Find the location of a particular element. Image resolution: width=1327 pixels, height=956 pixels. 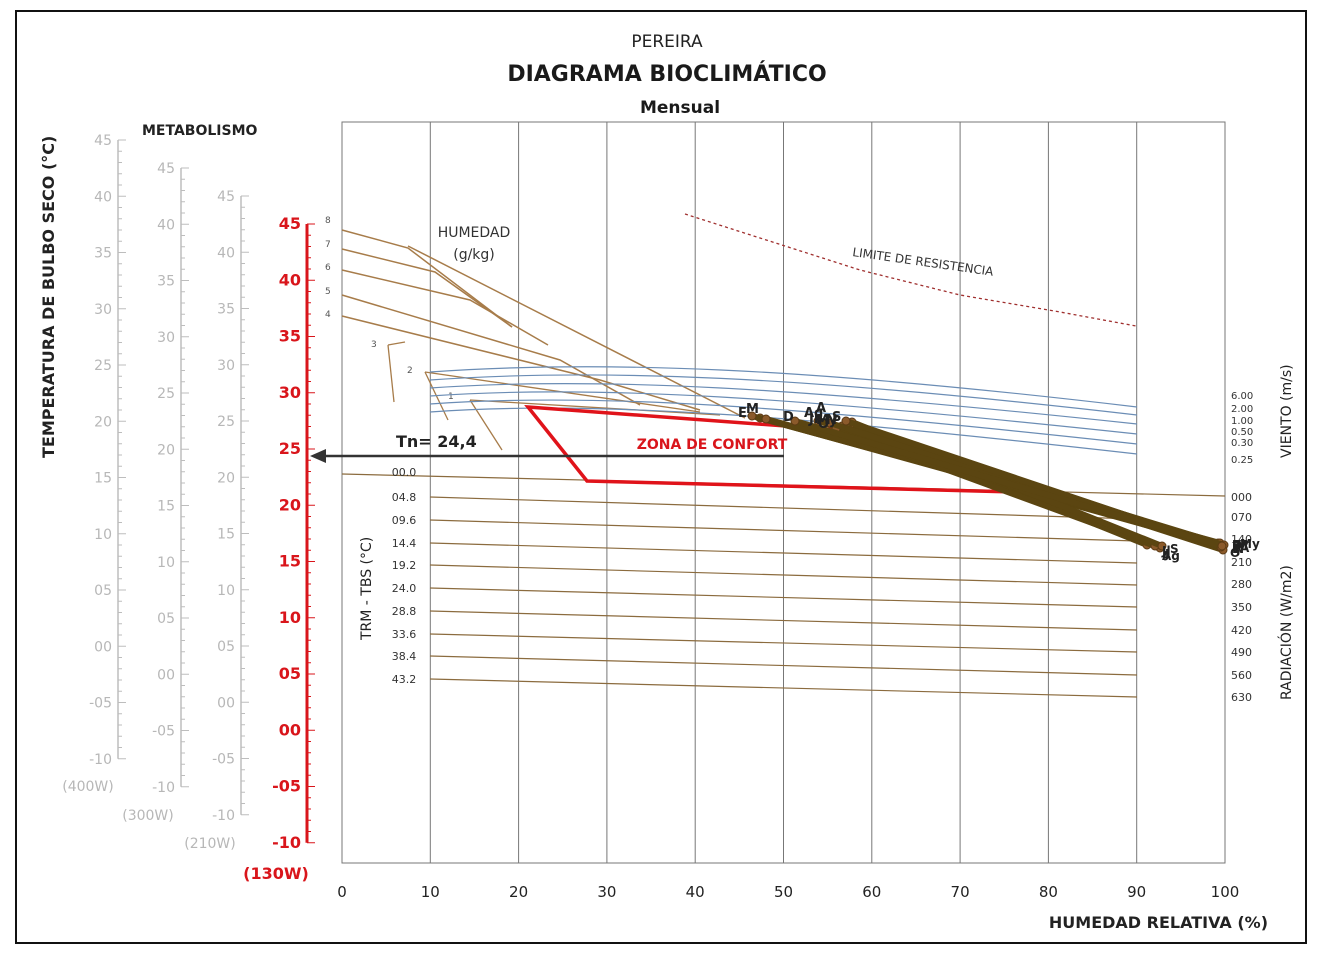

month-label: Jl is located at coordinates (1166, 551).